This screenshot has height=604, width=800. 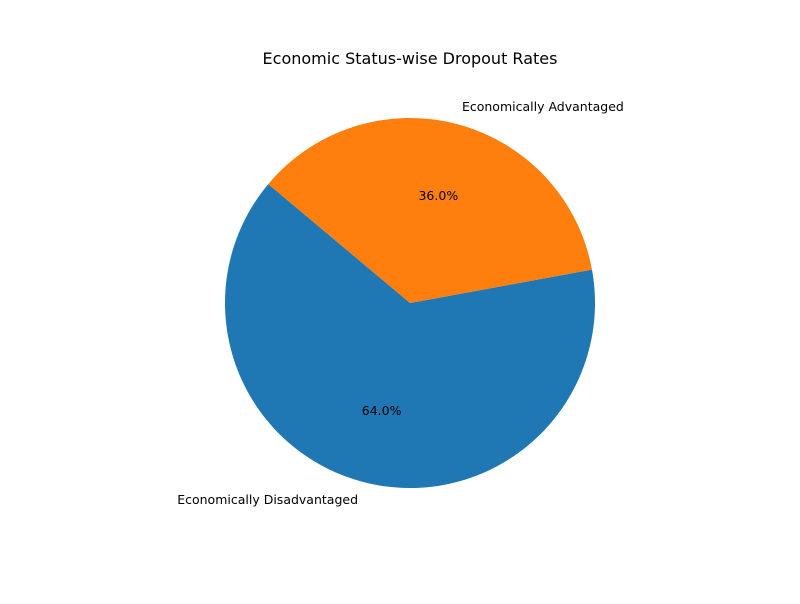 What do you see at coordinates (267, 499) in the screenshot?
I see `slice-label-economically-disadvantaged: Economically Disadvantaged` at bounding box center [267, 499].